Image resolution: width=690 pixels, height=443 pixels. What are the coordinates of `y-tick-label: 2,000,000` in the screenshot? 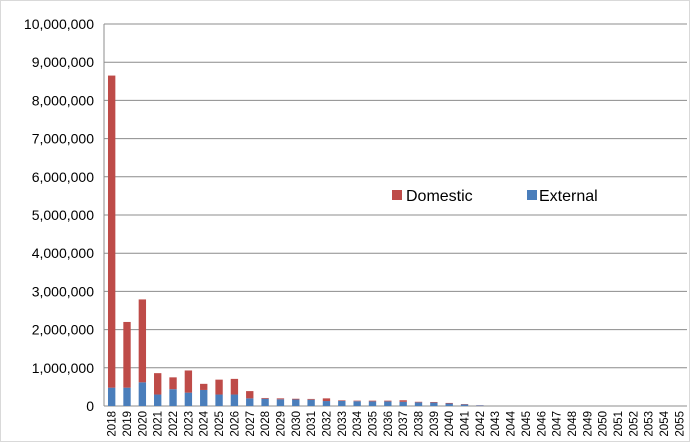 It's located at (63, 330).